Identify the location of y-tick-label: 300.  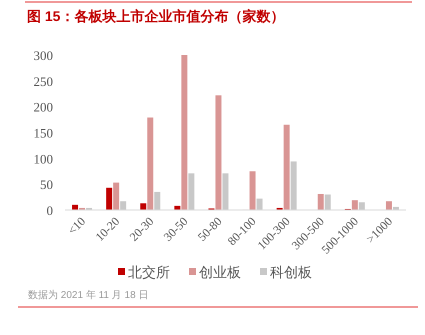
(43, 55).